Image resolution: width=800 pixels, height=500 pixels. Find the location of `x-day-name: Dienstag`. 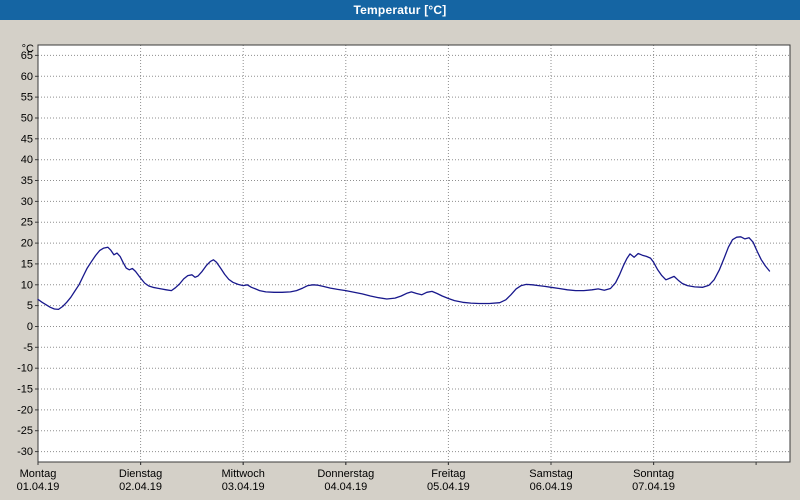

x-day-name: Dienstag is located at coordinates (140, 474).